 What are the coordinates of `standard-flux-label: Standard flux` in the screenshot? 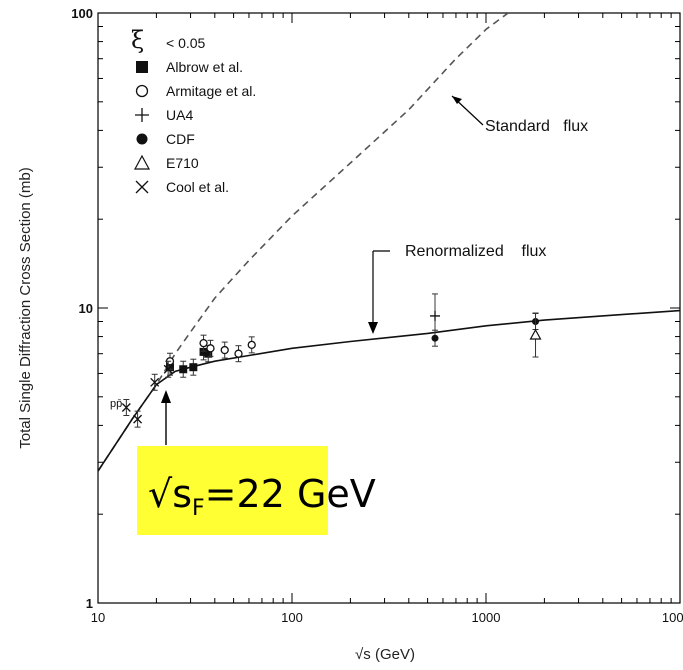 It's located at (536, 126).